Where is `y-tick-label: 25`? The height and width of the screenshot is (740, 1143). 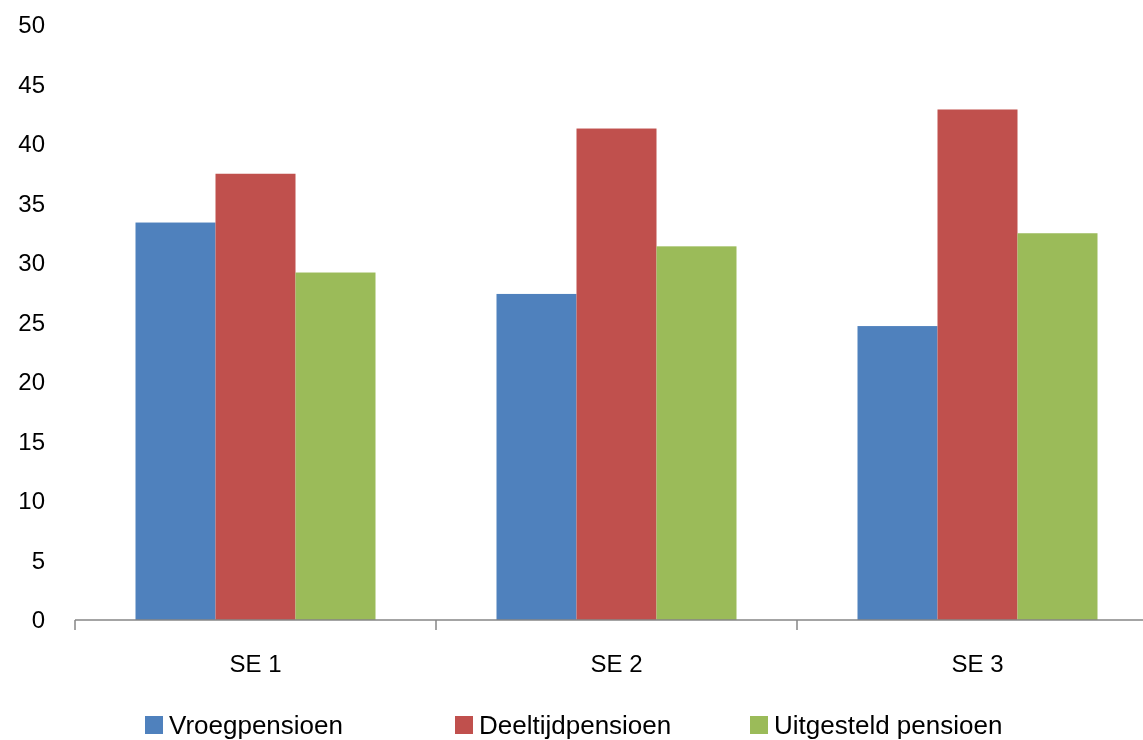
y-tick-label: 25 is located at coordinates (31, 322).